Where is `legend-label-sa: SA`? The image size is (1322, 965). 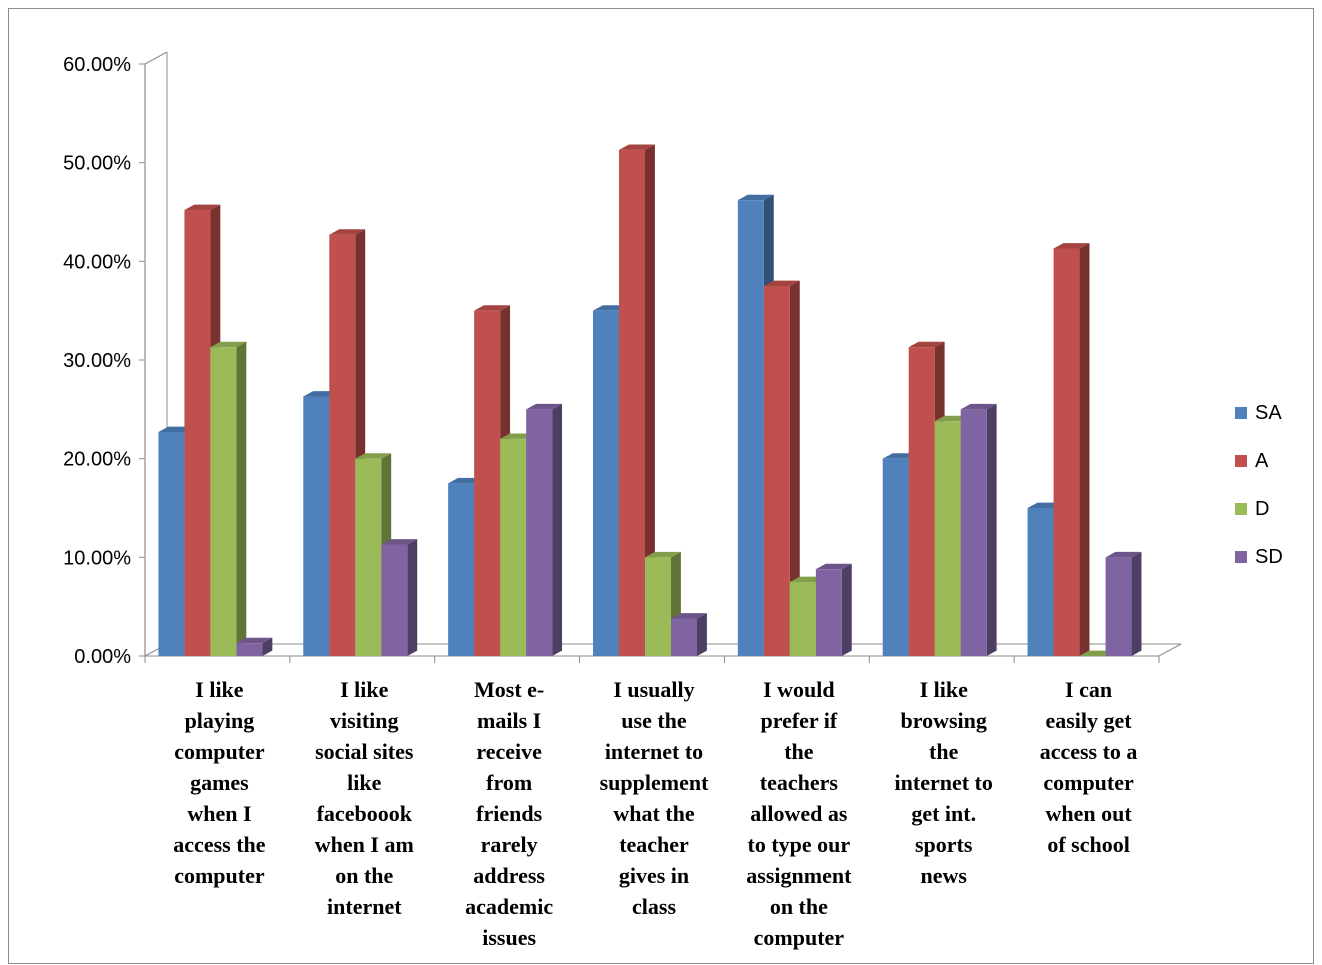
legend-label-sa: SA is located at coordinates (1268, 413).